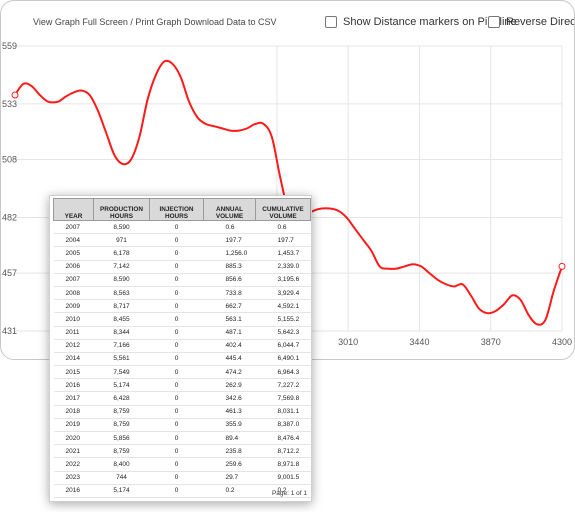 The image size is (575, 512). What do you see at coordinates (121, 306) in the screenshot?
I see `table-cell: 8,717` at bounding box center [121, 306].